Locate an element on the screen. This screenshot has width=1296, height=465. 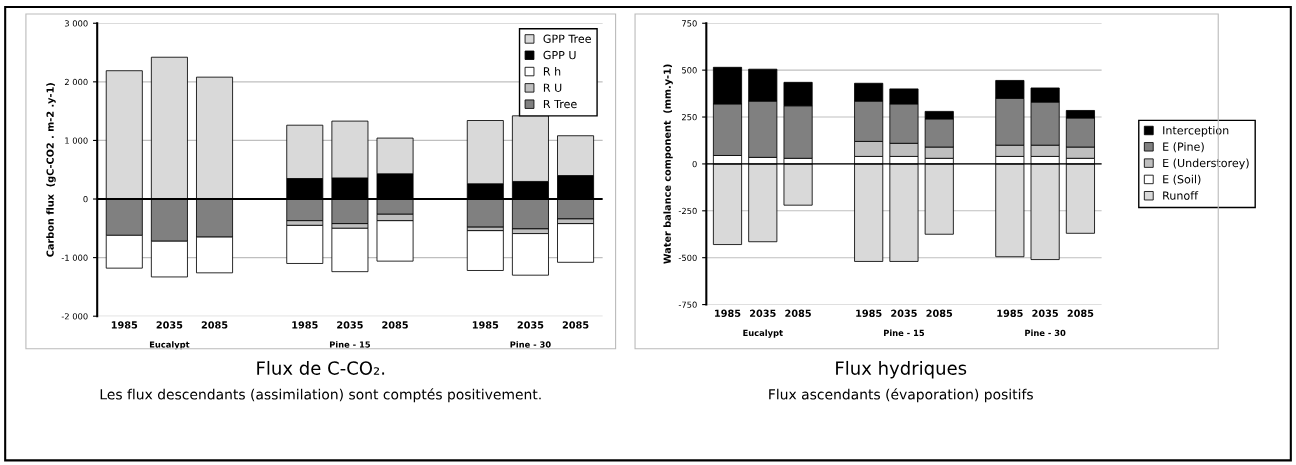
y-axis-title: Water balance component (mm.y-1) is located at coordinates (668, 164).